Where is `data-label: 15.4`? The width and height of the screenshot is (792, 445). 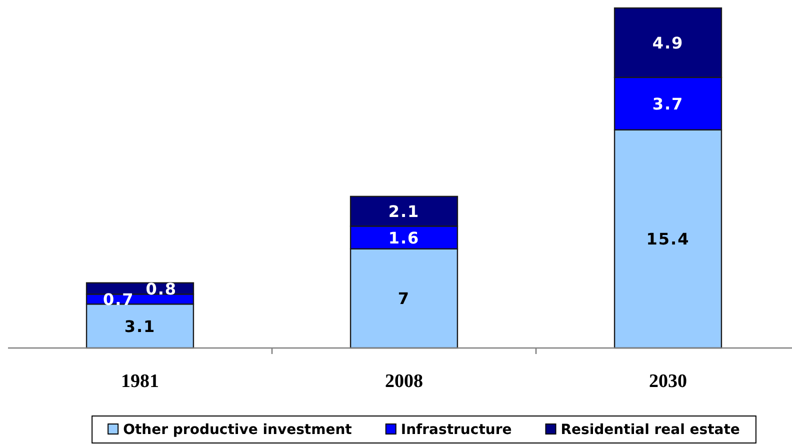 data-label: 15.4 is located at coordinates (668, 239).